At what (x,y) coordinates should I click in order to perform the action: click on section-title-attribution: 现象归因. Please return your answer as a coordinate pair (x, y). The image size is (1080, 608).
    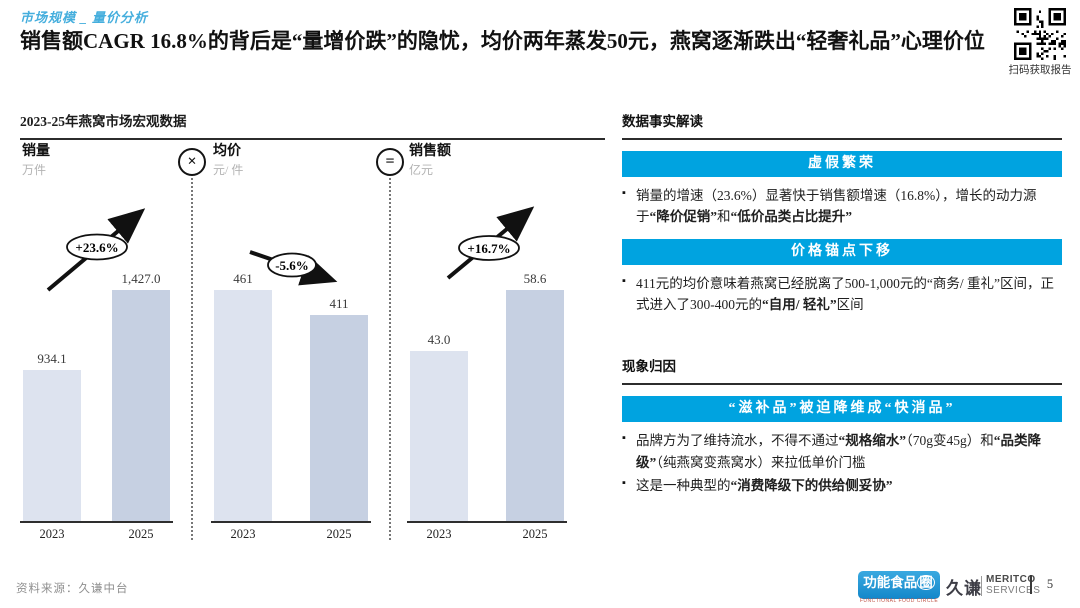
    Looking at the image, I should click on (842, 370).